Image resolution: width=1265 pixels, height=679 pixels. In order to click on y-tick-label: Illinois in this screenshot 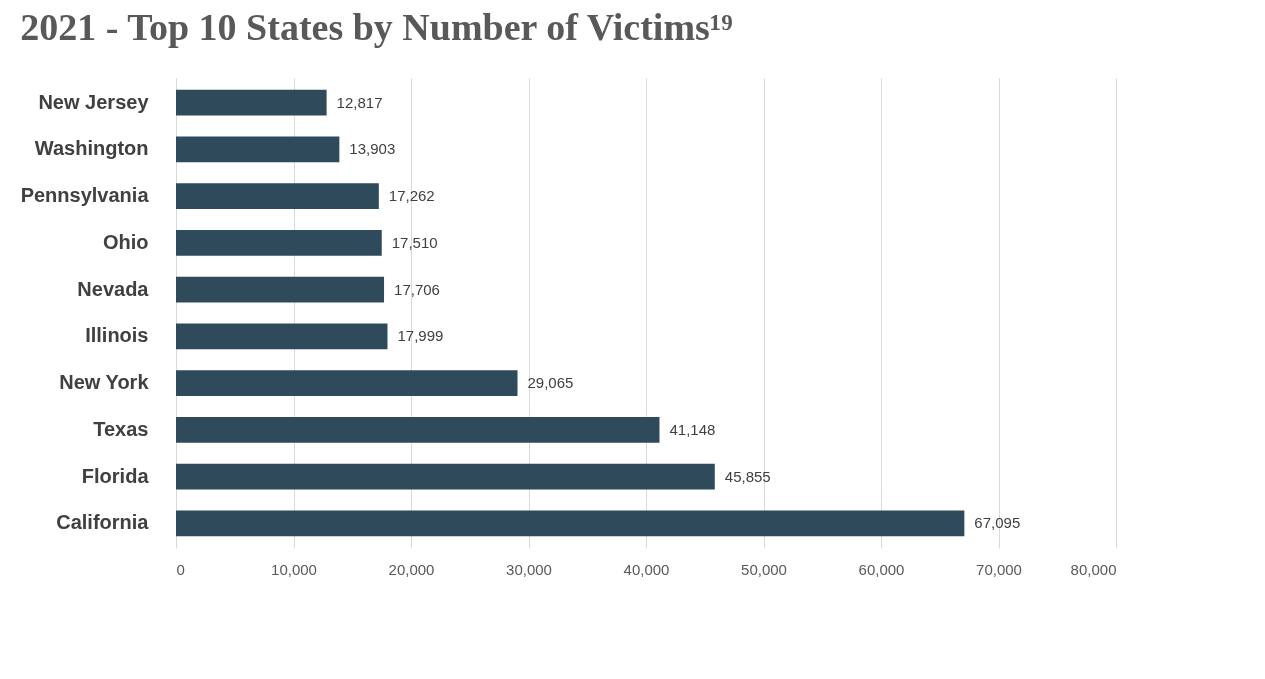, I will do `click(117, 335)`.